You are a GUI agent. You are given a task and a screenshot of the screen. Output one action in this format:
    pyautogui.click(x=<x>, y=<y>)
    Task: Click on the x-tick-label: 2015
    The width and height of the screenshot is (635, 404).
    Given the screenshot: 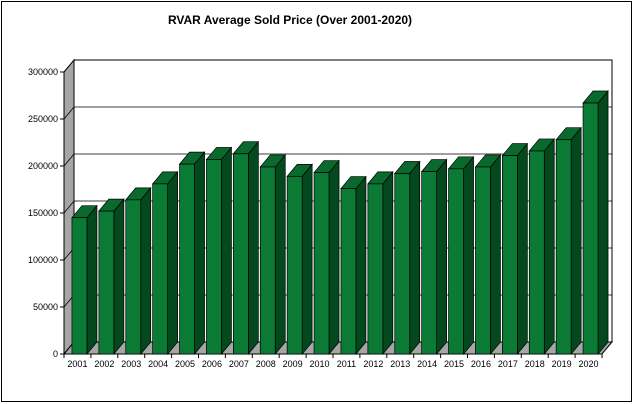 What is the action you would take?
    pyautogui.click(x=454, y=364)
    